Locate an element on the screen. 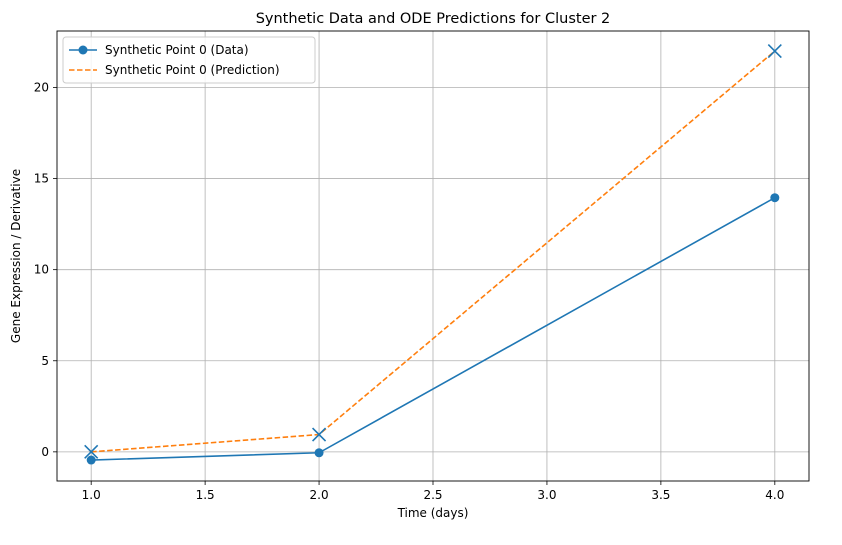  x-tick-label: 2.5 is located at coordinates (432, 495).